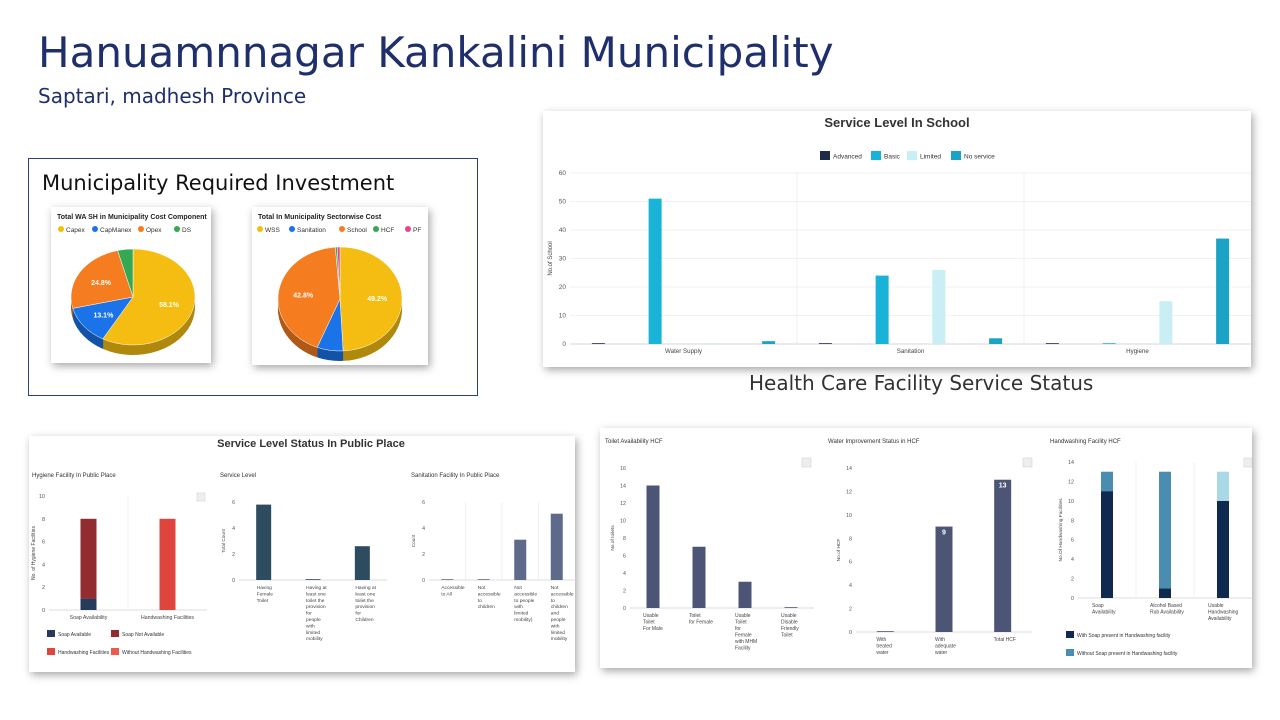 This screenshot has height=720, width=1280. What do you see at coordinates (563, 202) in the screenshot?
I see `y-tick-label: 50` at bounding box center [563, 202].